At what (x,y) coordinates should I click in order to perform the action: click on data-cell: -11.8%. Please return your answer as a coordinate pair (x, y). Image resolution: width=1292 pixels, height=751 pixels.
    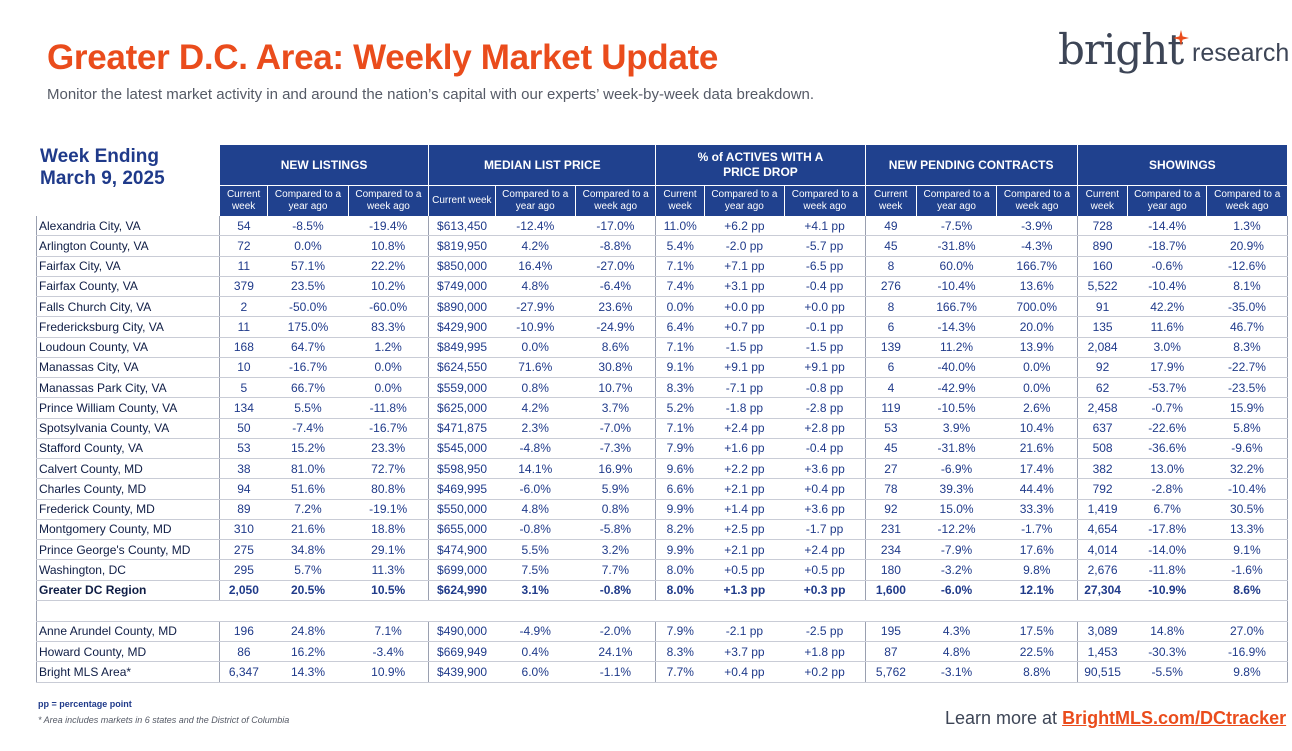
    Looking at the image, I should click on (1167, 570).